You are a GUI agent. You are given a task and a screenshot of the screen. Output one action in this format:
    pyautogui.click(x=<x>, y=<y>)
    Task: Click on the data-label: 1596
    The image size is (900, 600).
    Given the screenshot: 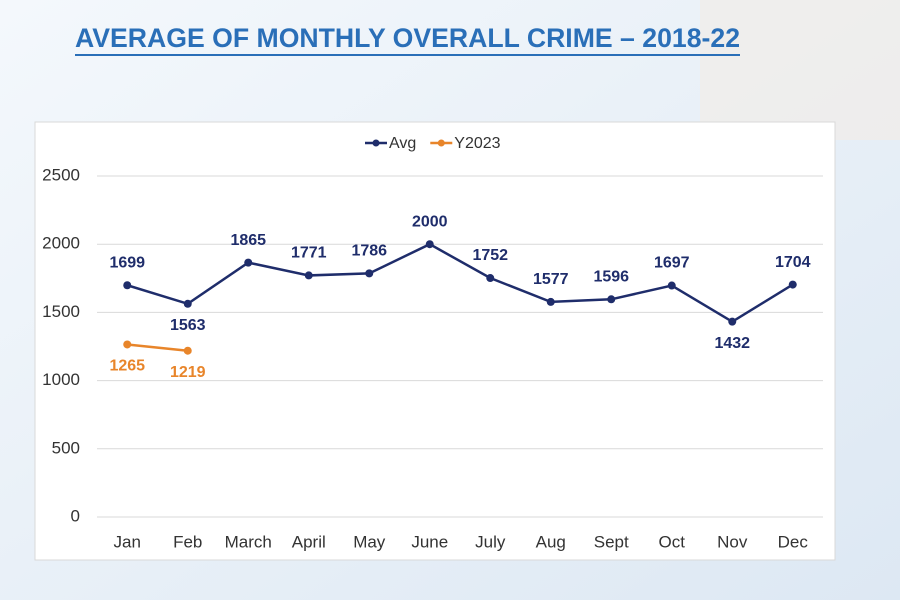 What is the action you would take?
    pyautogui.click(x=611, y=277)
    